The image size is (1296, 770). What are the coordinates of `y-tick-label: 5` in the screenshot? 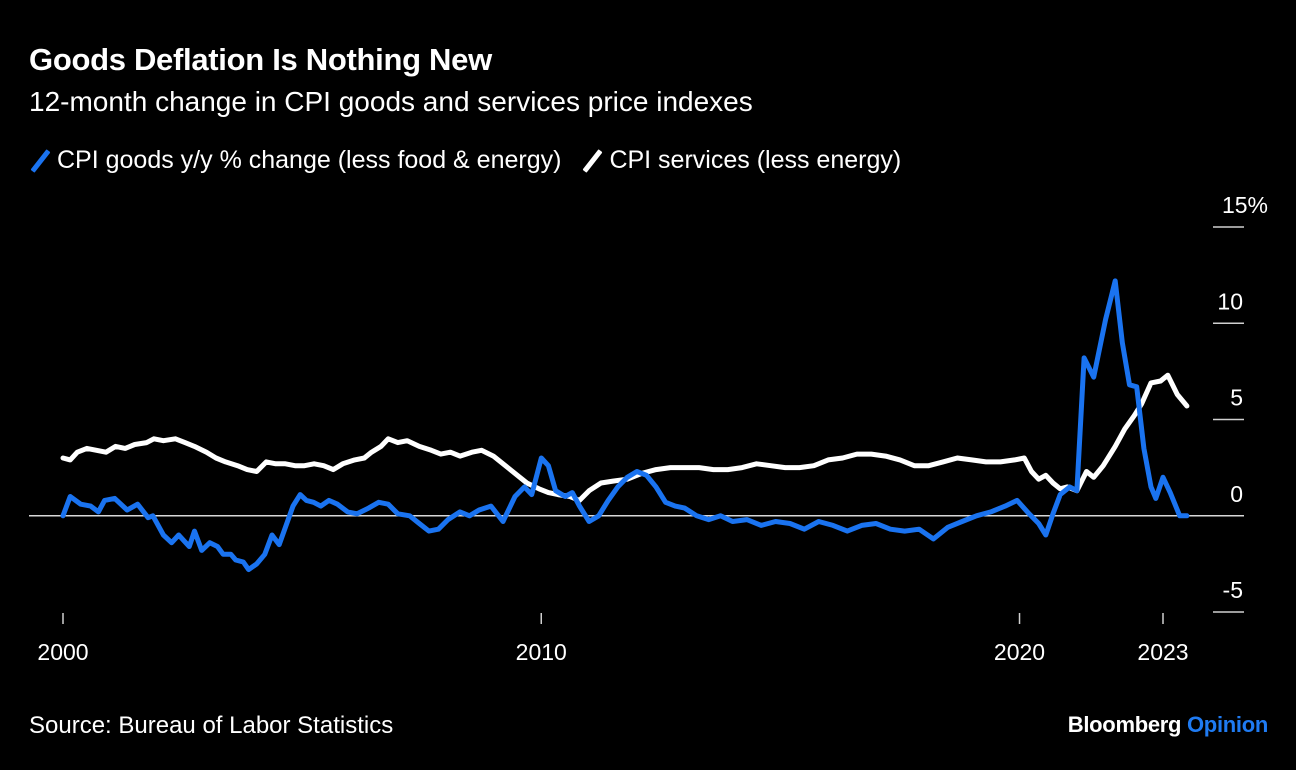 It's located at (1236, 398).